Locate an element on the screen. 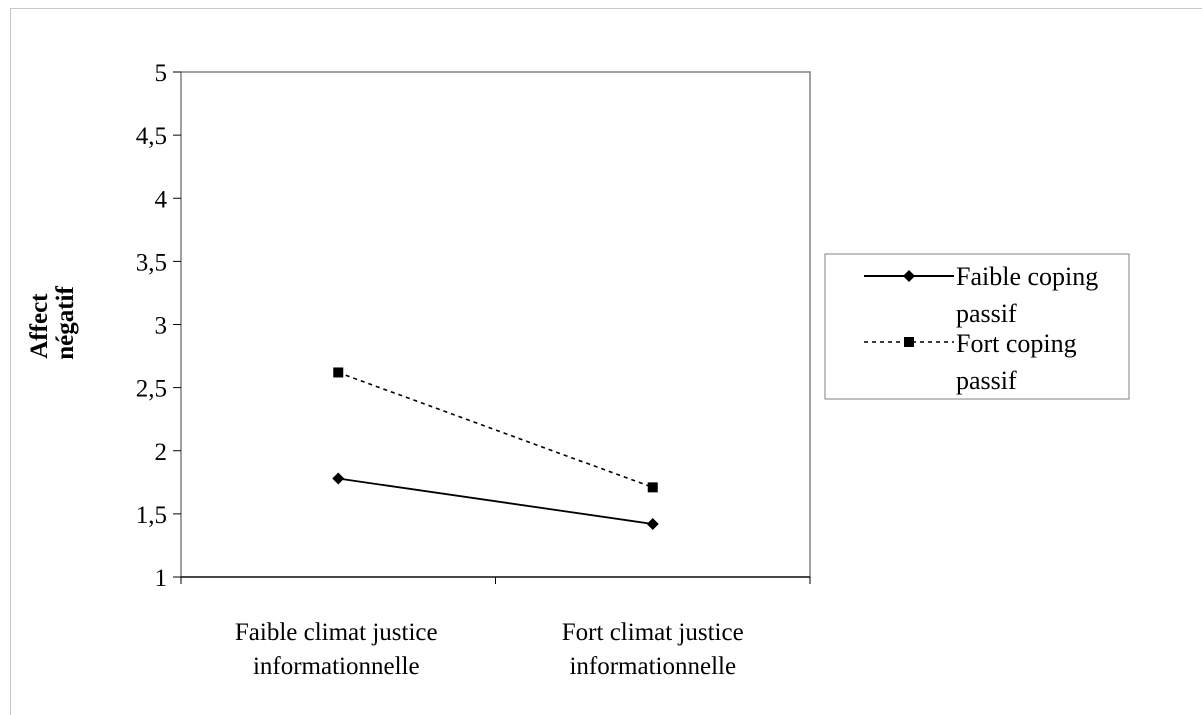 The height and width of the screenshot is (715, 1202). legend-label-faible-line-2: passif is located at coordinates (986, 313).